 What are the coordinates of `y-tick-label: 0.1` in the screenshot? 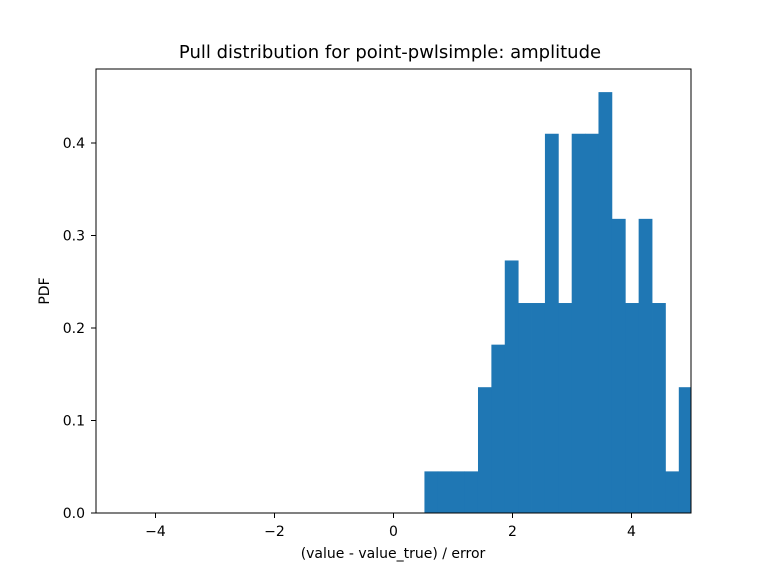 It's located at (74, 422).